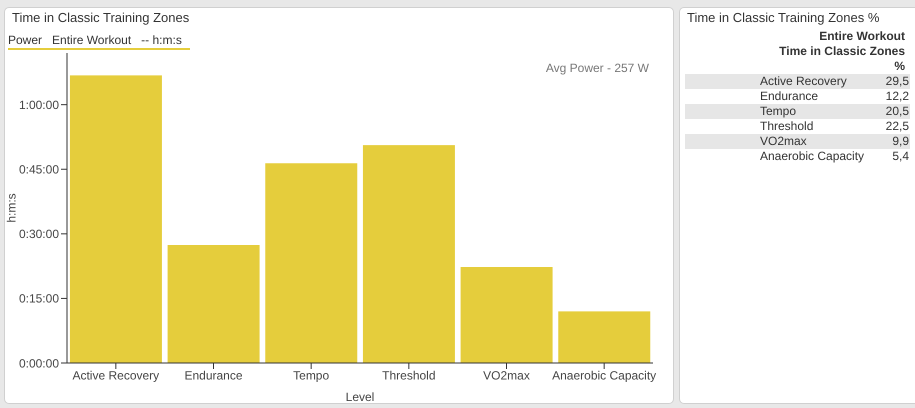 The width and height of the screenshot is (915, 408). I want to click on category-label: Anaerobic Capacity, so click(812, 156).